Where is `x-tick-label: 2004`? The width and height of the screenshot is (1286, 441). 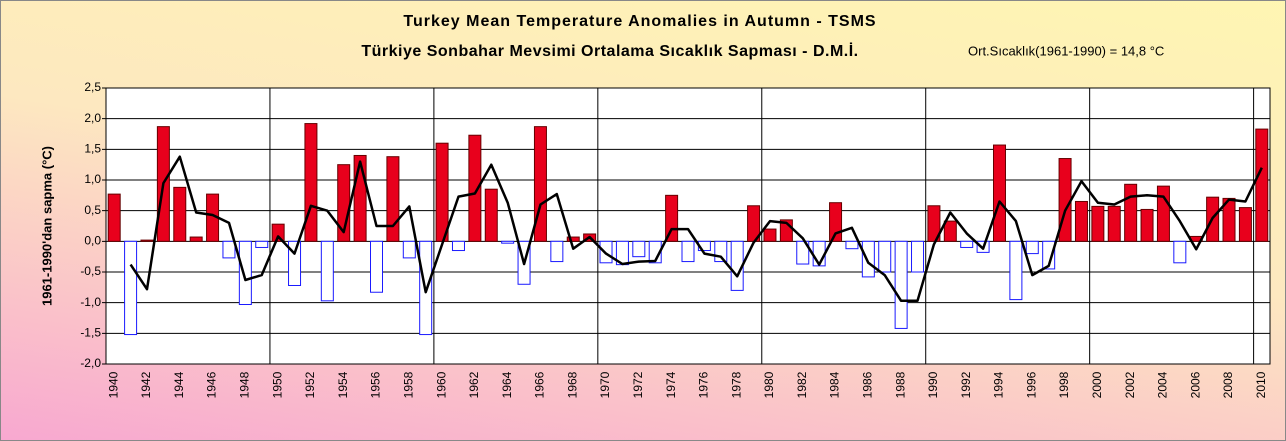
x-tick-label: 2004 is located at coordinates (1163, 384).